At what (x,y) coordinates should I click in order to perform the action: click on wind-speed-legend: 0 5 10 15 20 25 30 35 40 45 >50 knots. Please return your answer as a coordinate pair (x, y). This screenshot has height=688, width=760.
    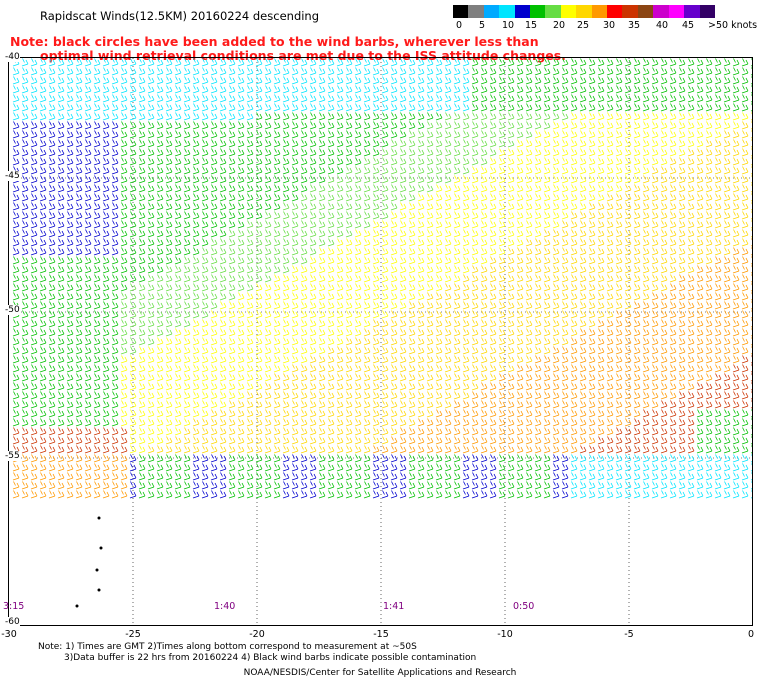
    Looking at the image, I should click on (605, 18).